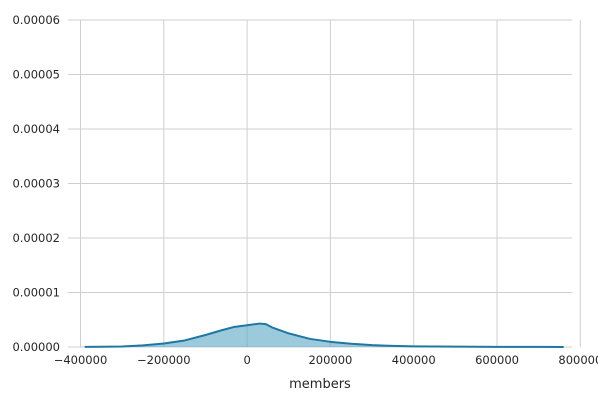  What do you see at coordinates (36, 238) in the screenshot?
I see `y-tick-label-2: 0.00002` at bounding box center [36, 238].